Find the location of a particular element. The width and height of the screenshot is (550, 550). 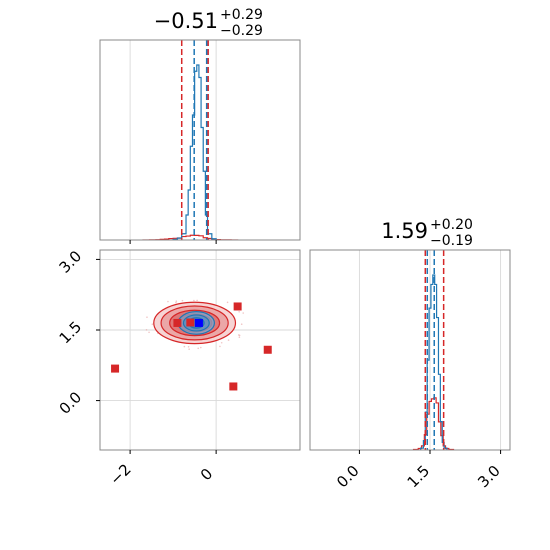

title-p2-value: 1.59 is located at coordinates (404, 231).